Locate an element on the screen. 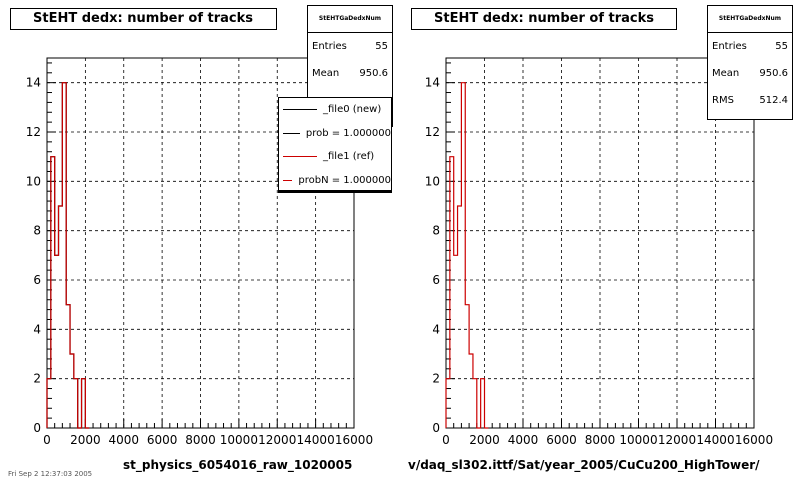 This screenshot has height=480, width=800. right-stats-entries: Entries 55 is located at coordinates (750, 46).